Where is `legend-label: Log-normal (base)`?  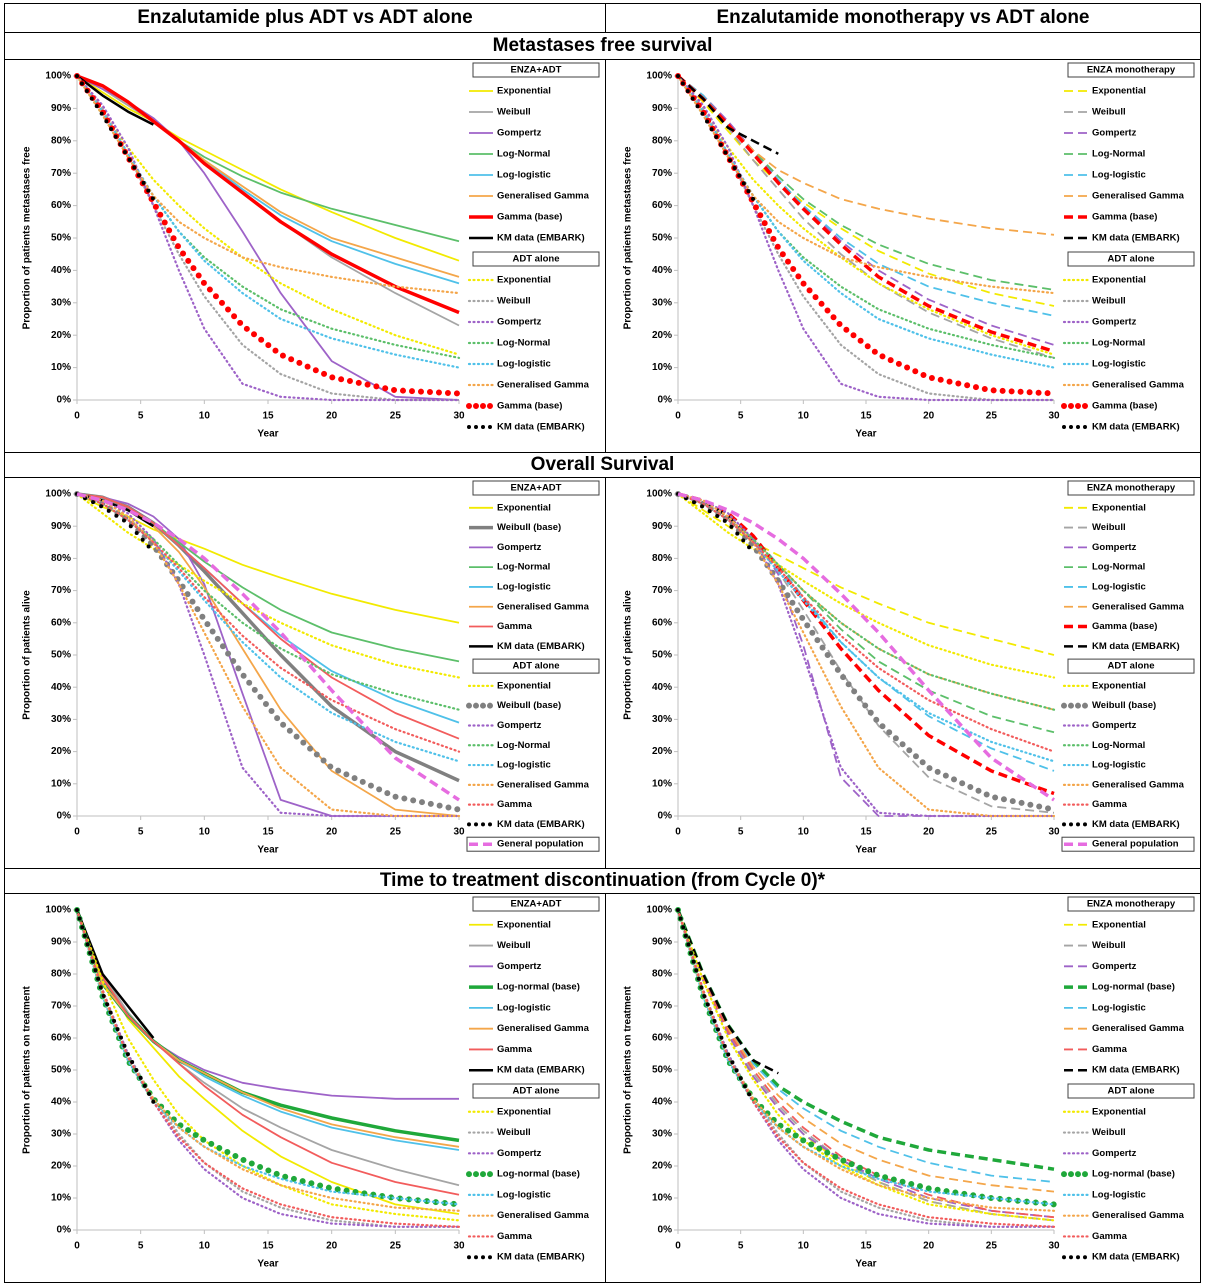 legend-label: Log-normal (base) is located at coordinates (538, 1174).